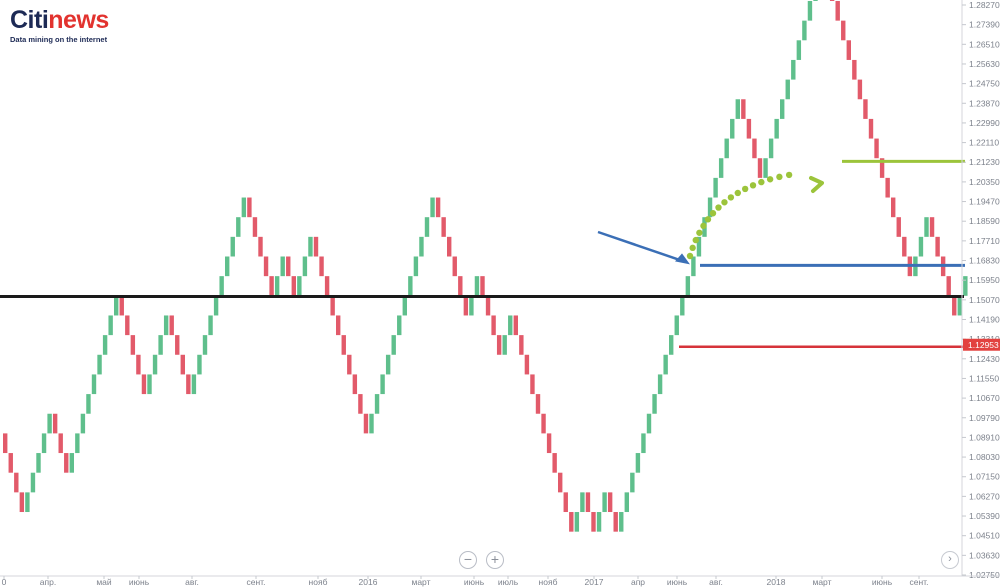 This screenshot has height=587, width=1000. Describe the element at coordinates (984, 25) in the screenshot. I see `y-tick-label: 1.27390` at that location.